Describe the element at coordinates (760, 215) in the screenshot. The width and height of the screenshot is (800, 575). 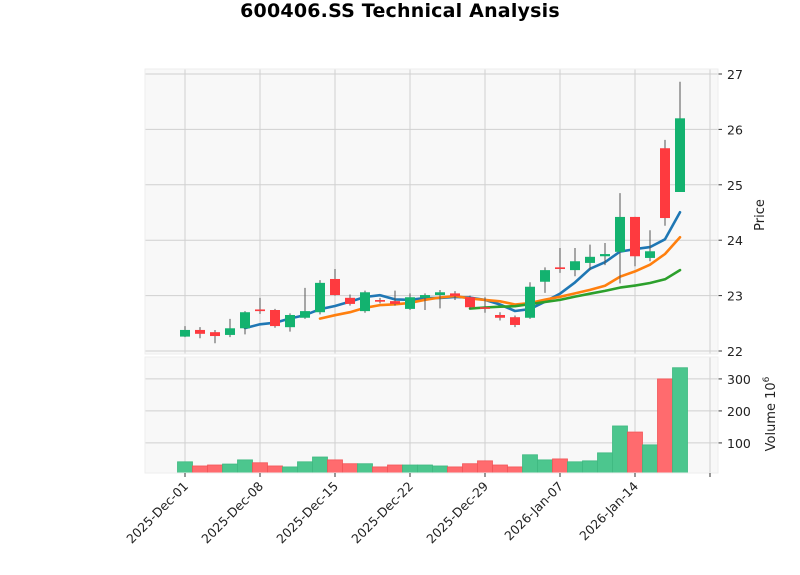
I see `price-axis-label: Price` at that location.